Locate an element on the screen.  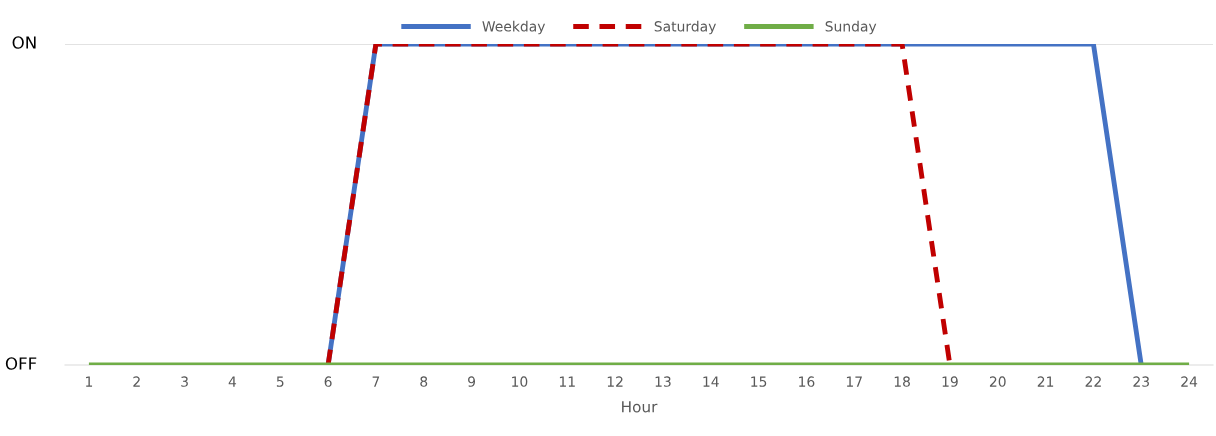
x-tick-label: 14 is located at coordinates (711, 381).